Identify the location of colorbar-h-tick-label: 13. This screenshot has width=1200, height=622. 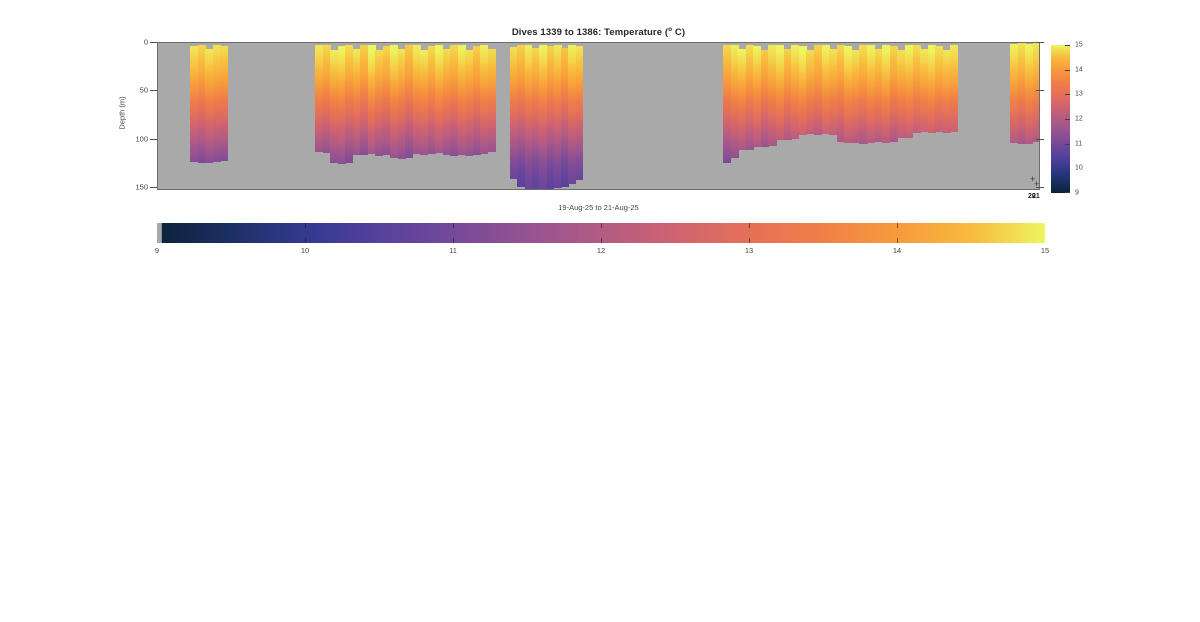
(749, 250).